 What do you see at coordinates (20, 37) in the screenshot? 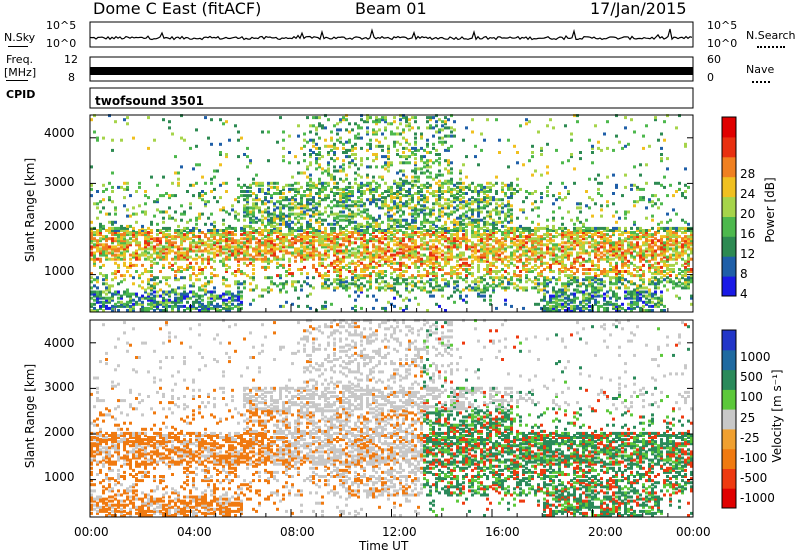
I see `nsky-label: N.Sky` at bounding box center [20, 37].